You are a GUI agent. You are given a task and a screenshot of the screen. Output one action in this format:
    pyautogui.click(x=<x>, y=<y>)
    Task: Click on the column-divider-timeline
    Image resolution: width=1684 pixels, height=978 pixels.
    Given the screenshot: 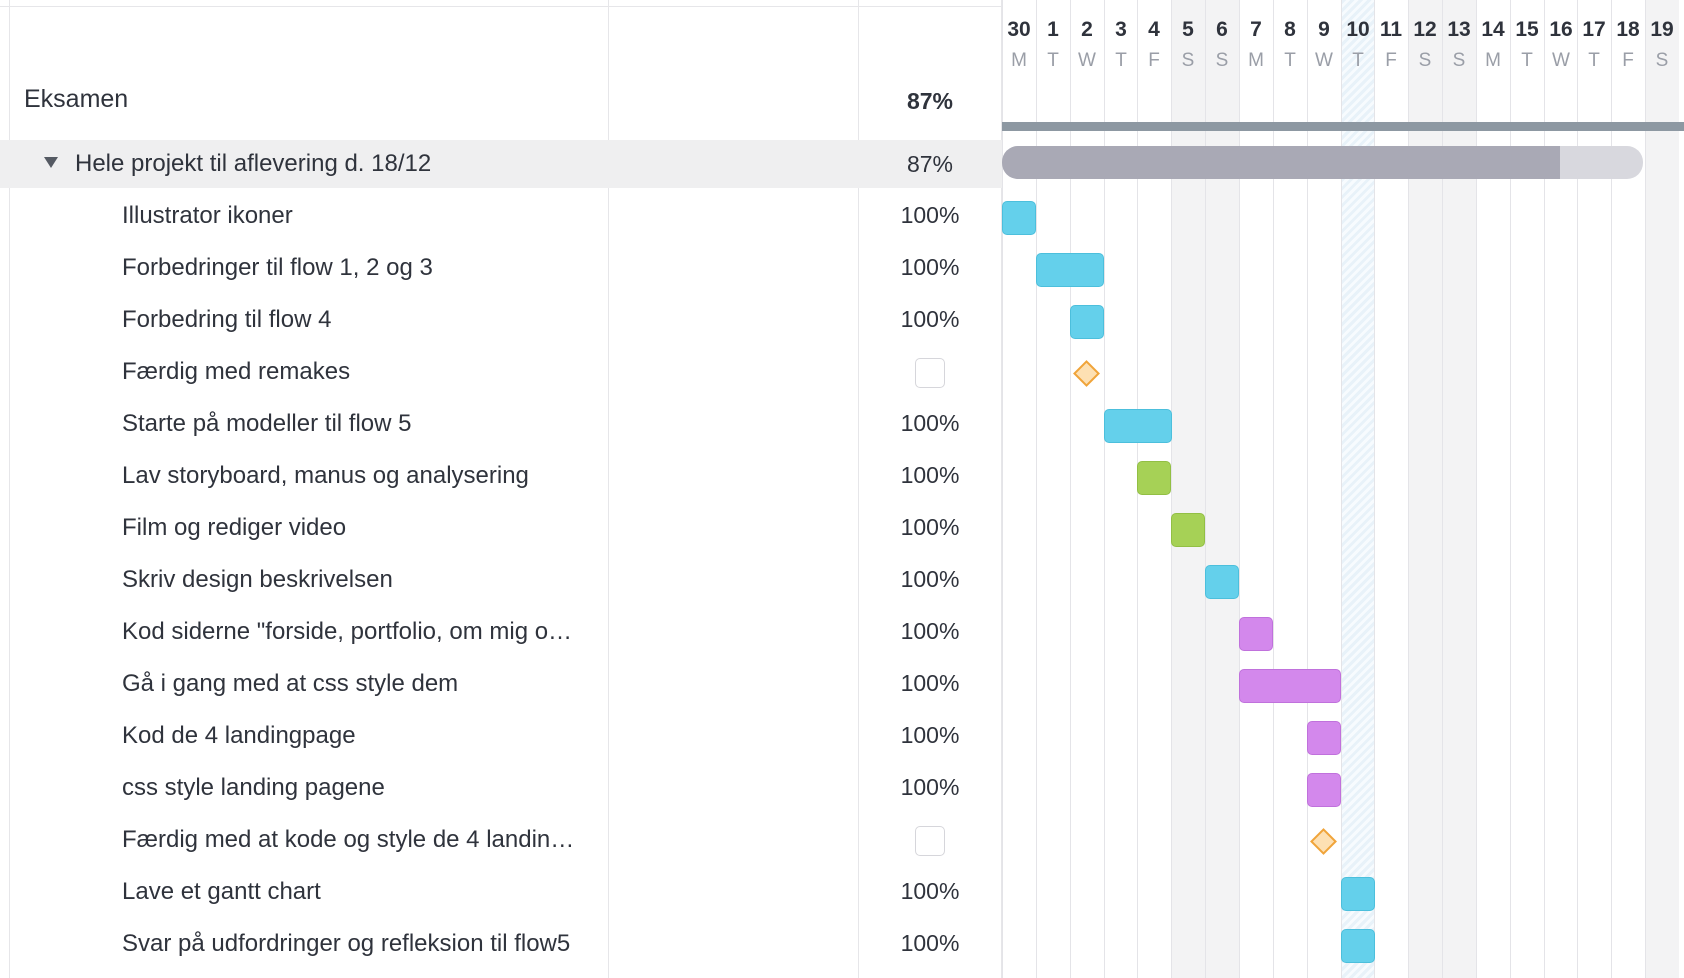 What is the action you would take?
    pyautogui.click(x=1001, y=489)
    